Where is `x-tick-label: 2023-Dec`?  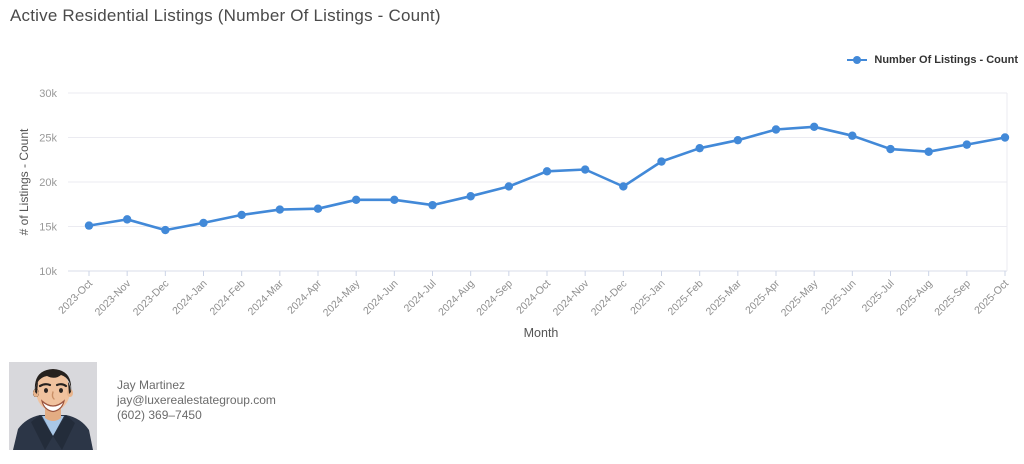 x-tick-label: 2023-Dec is located at coordinates (151, 298).